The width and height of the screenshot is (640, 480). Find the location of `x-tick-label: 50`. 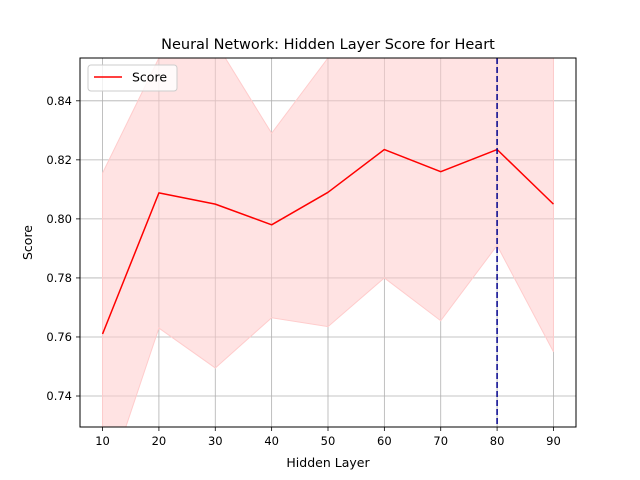

x-tick-label: 50 is located at coordinates (328, 441).